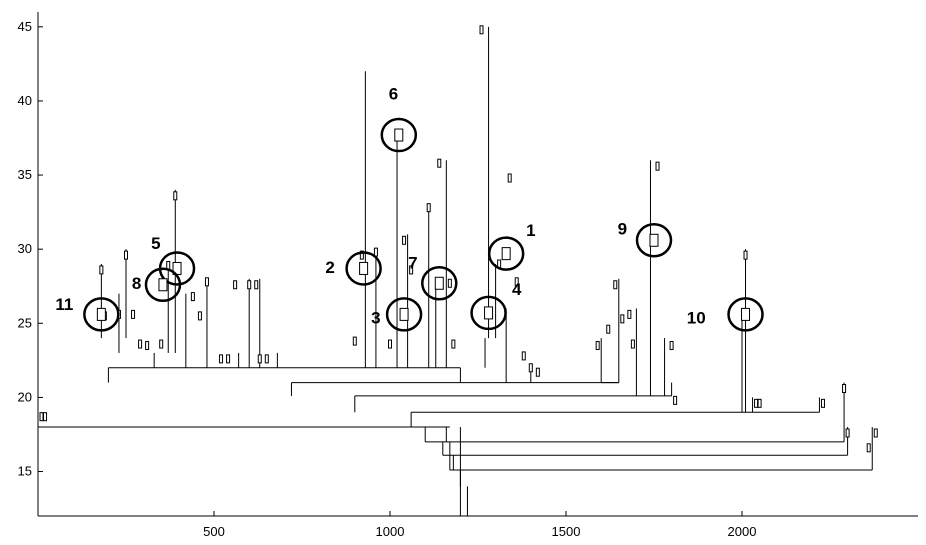 Image resolution: width=926 pixels, height=545 pixels. What do you see at coordinates (566, 531) in the screenshot?
I see `x-tick-label-1500: 1500` at bounding box center [566, 531].